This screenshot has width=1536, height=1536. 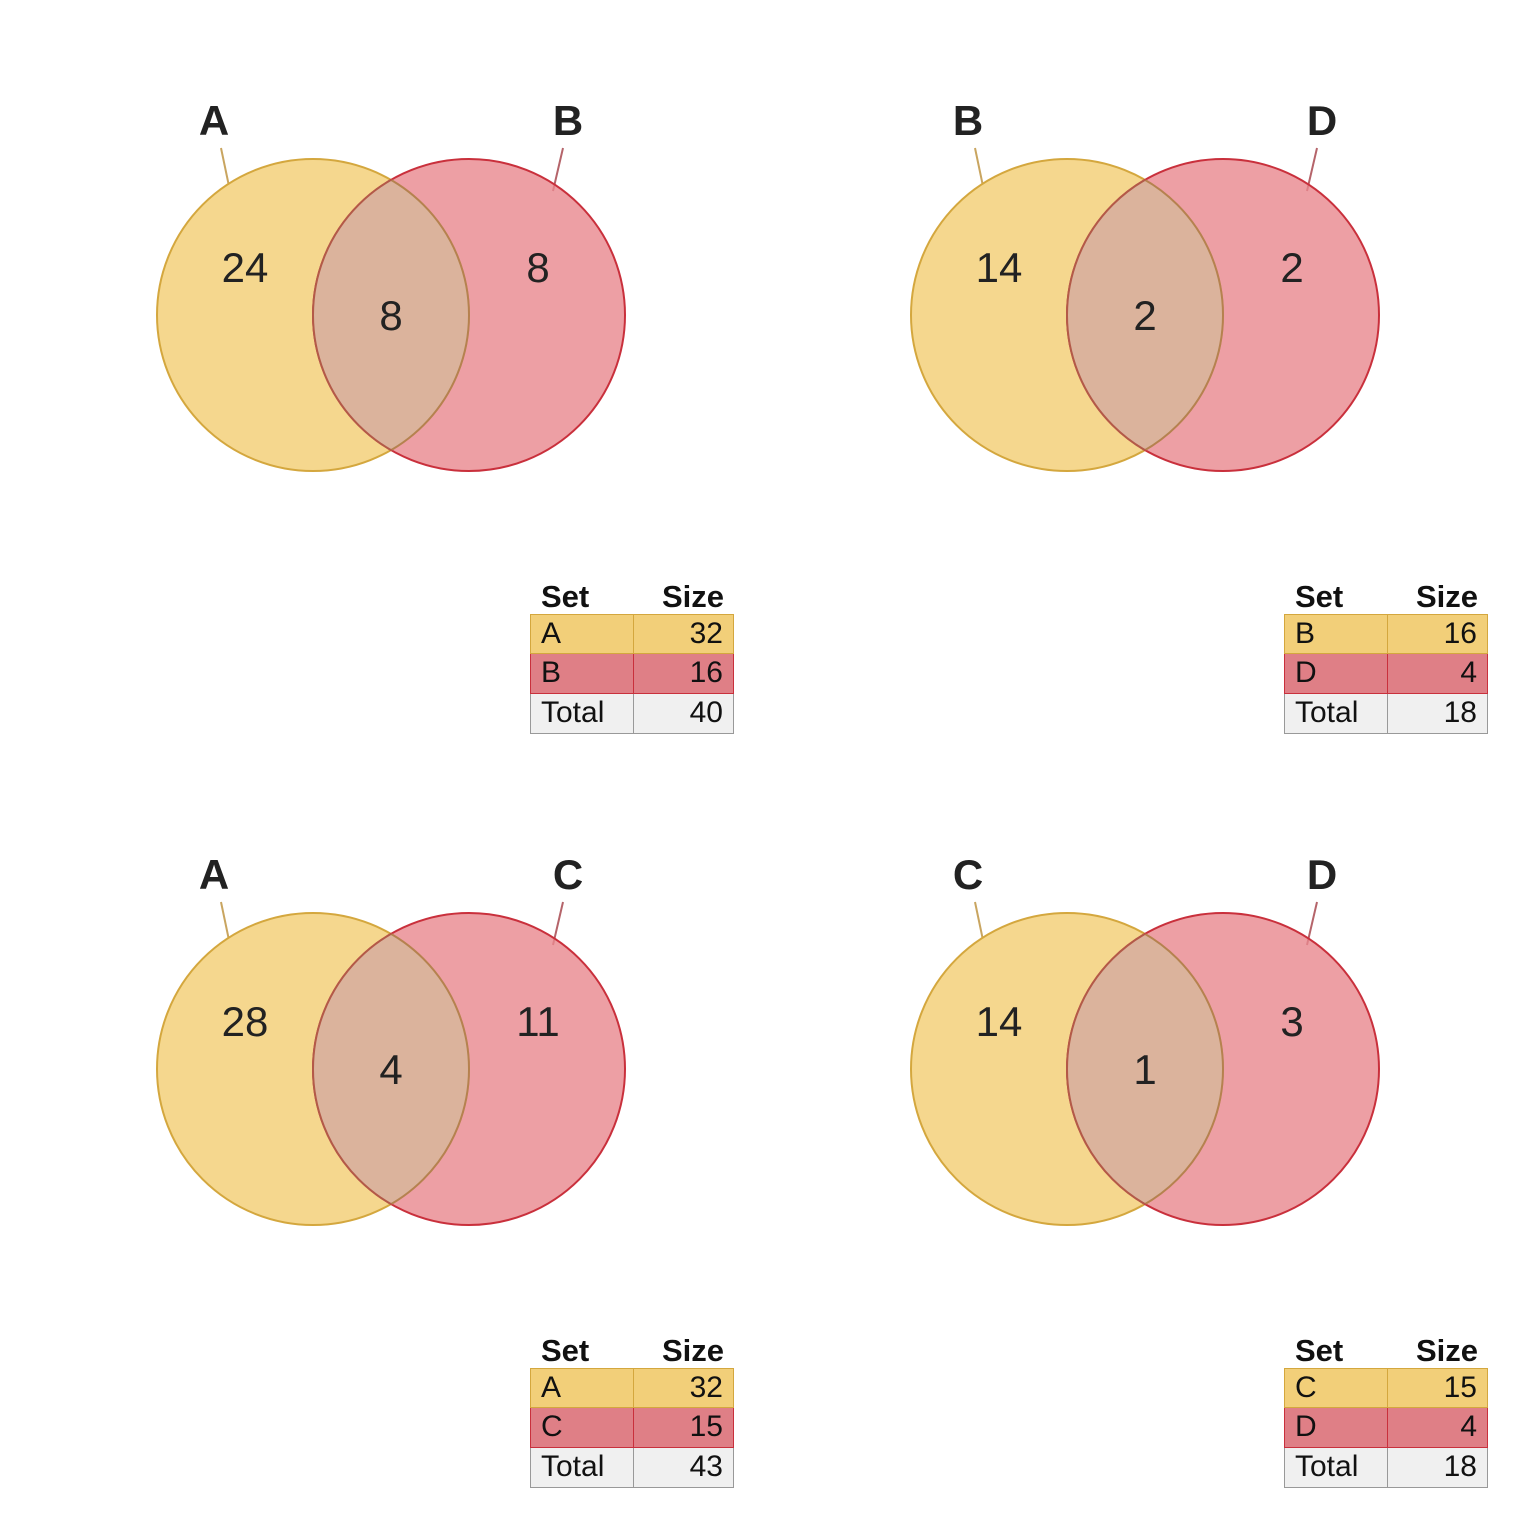 What do you see at coordinates (568, 874) in the screenshot?
I see `set-label-right: C` at bounding box center [568, 874].